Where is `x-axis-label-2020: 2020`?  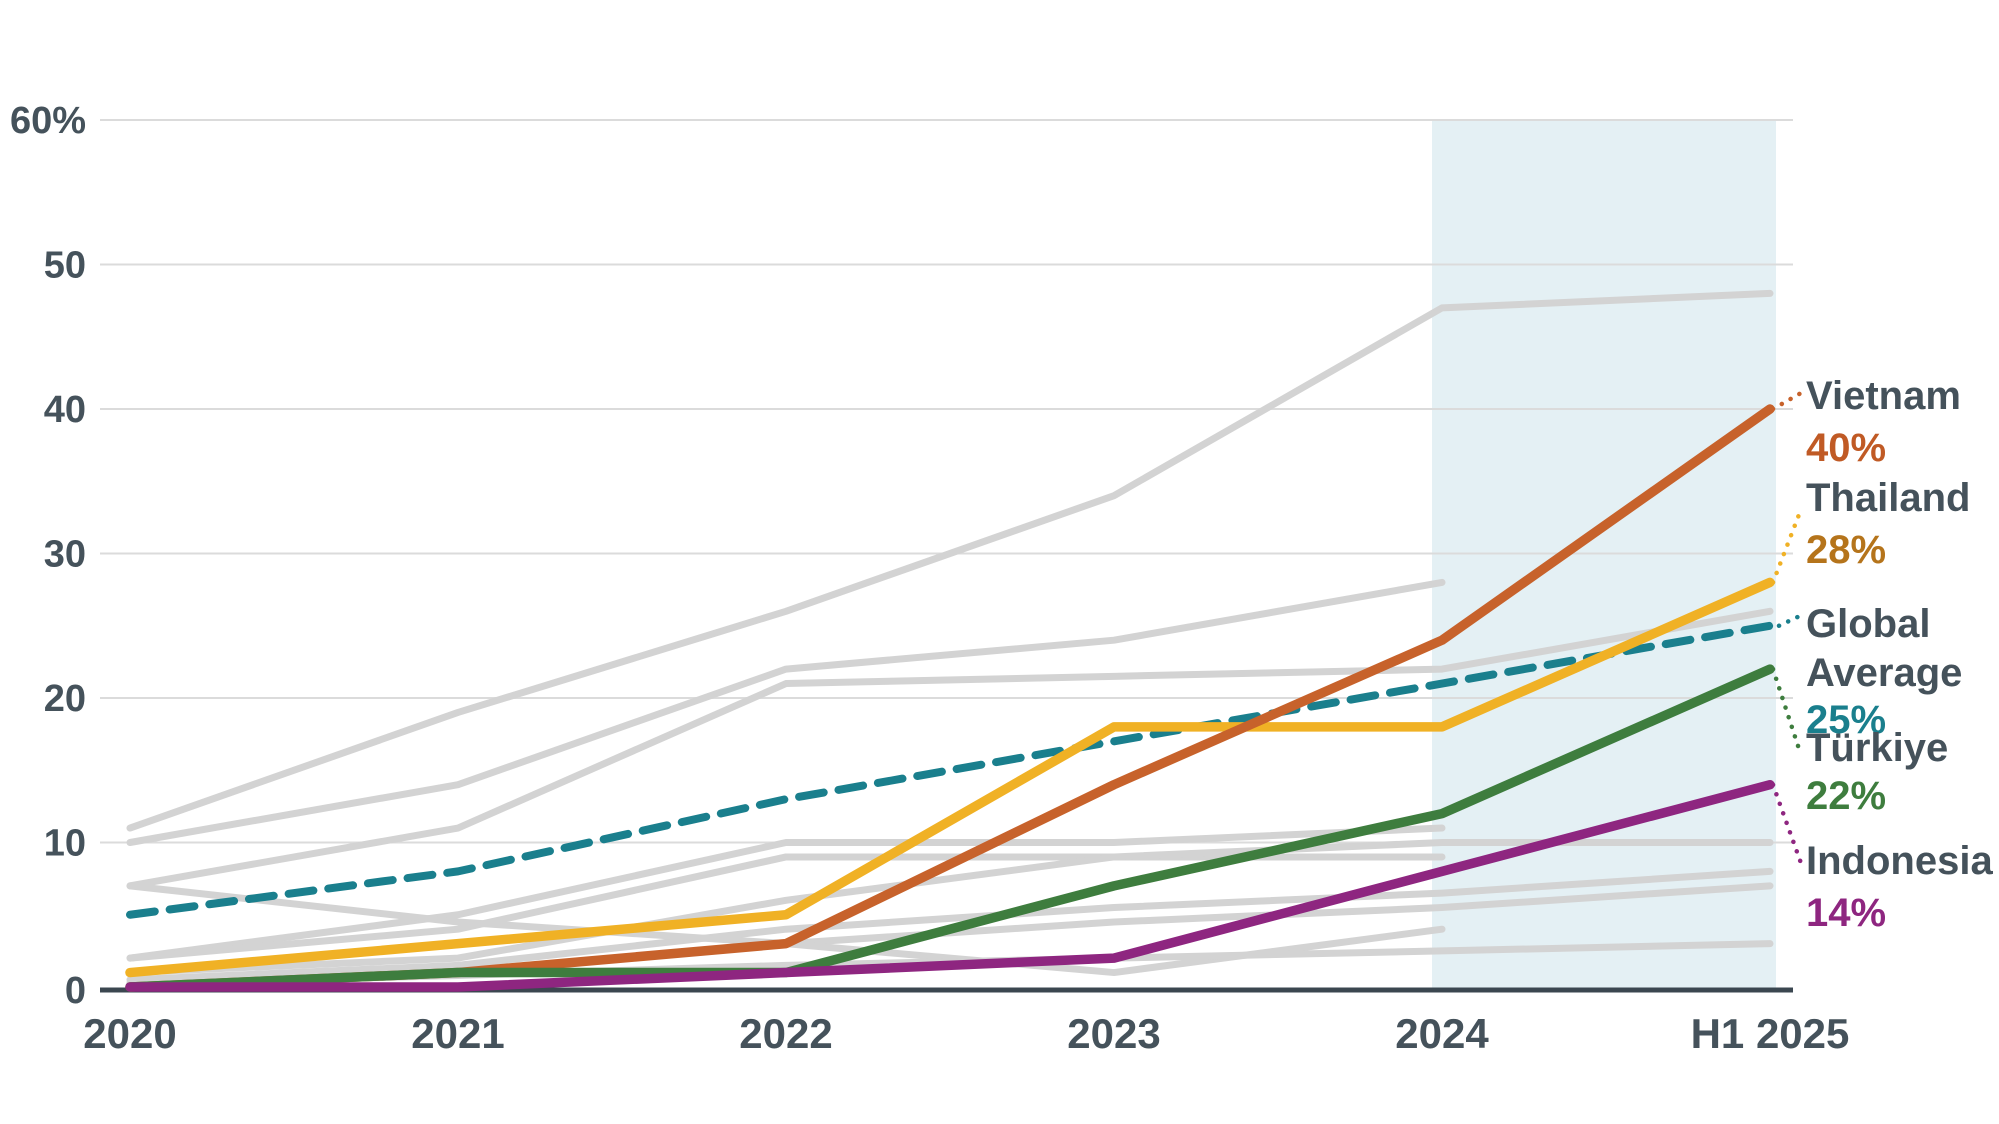 x-axis-label-2020: 2020 is located at coordinates (129, 1033).